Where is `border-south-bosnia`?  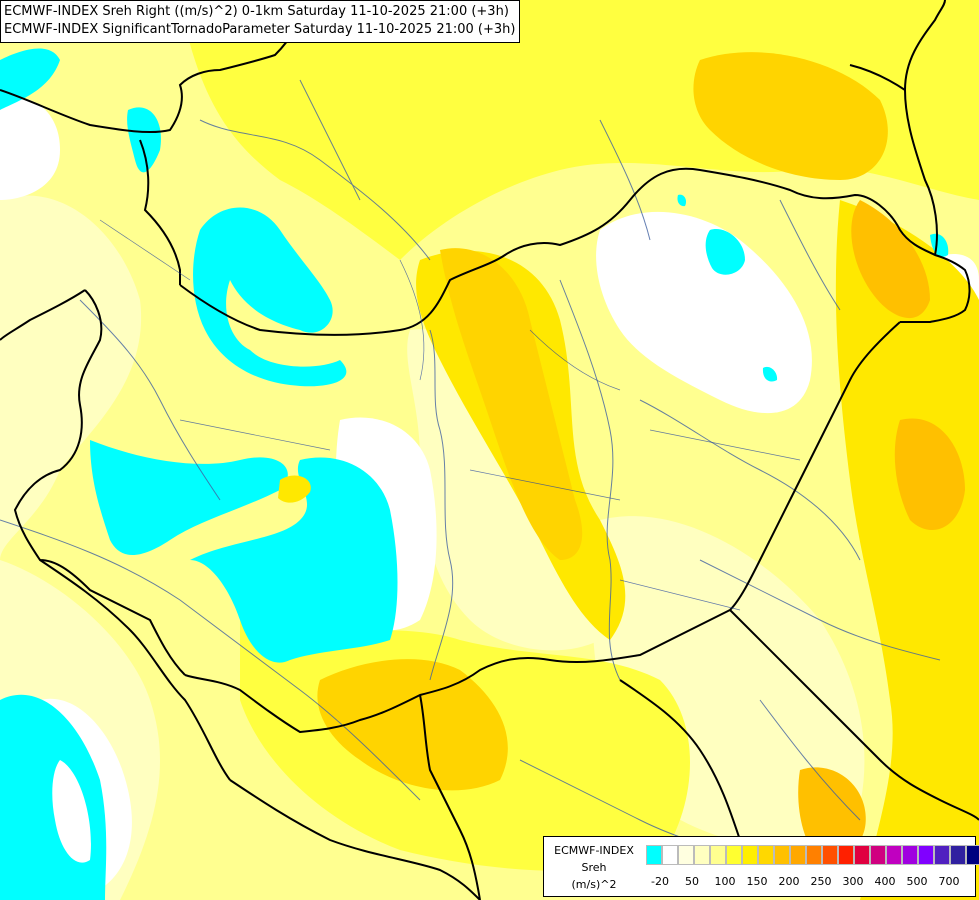 border-south-bosnia is located at coordinates (355, 839).